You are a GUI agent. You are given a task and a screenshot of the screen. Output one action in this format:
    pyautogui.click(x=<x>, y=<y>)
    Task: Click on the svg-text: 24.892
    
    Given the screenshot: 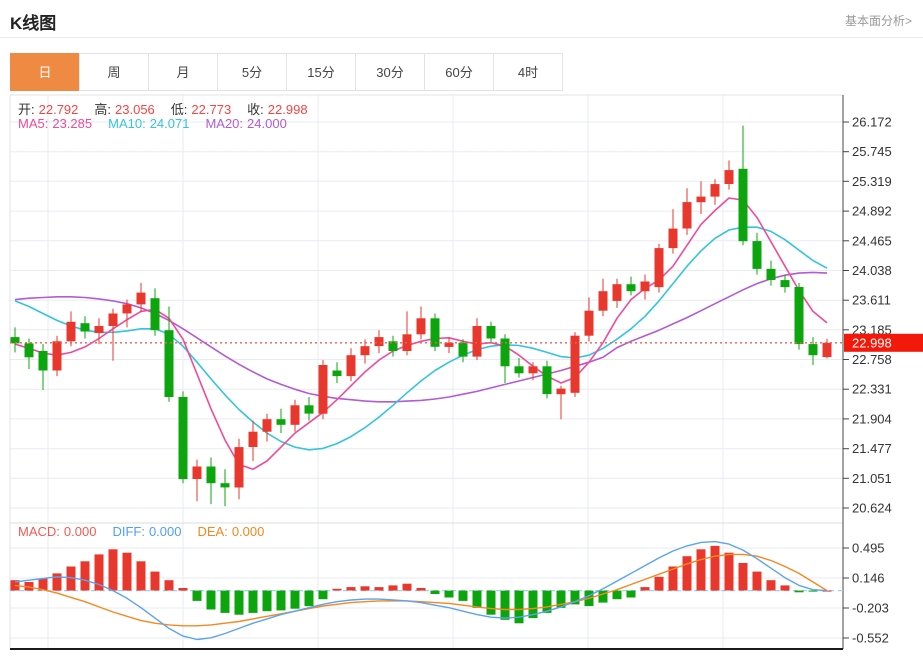 What is the action you would take?
    pyautogui.click(x=872, y=211)
    